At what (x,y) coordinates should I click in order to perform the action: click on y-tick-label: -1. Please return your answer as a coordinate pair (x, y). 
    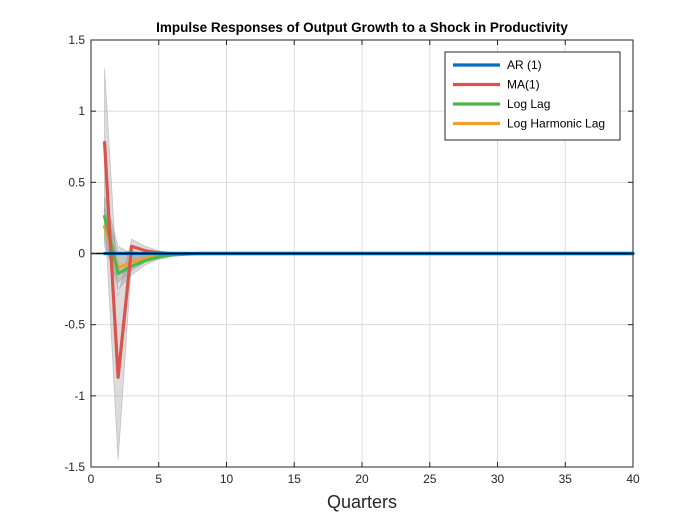
    Looking at the image, I should click on (79, 396).